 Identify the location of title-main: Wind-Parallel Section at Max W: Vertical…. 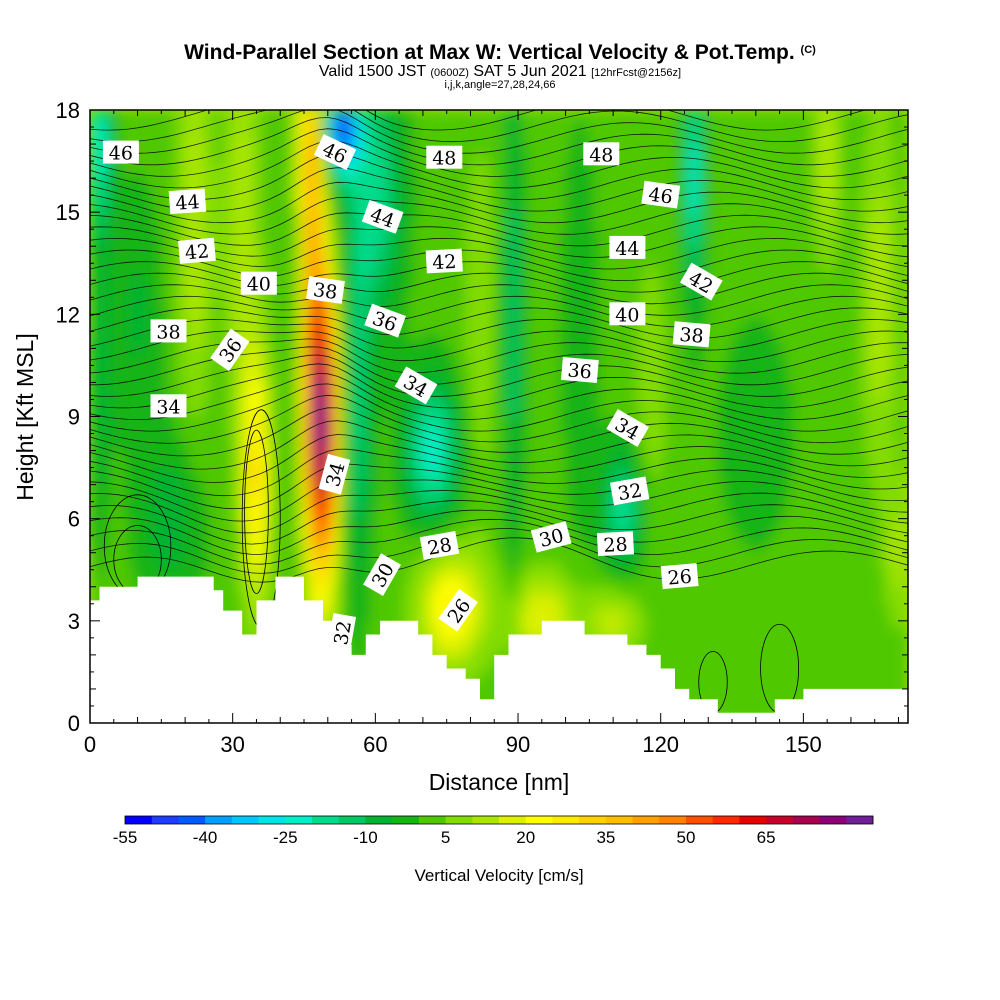
(489, 52).